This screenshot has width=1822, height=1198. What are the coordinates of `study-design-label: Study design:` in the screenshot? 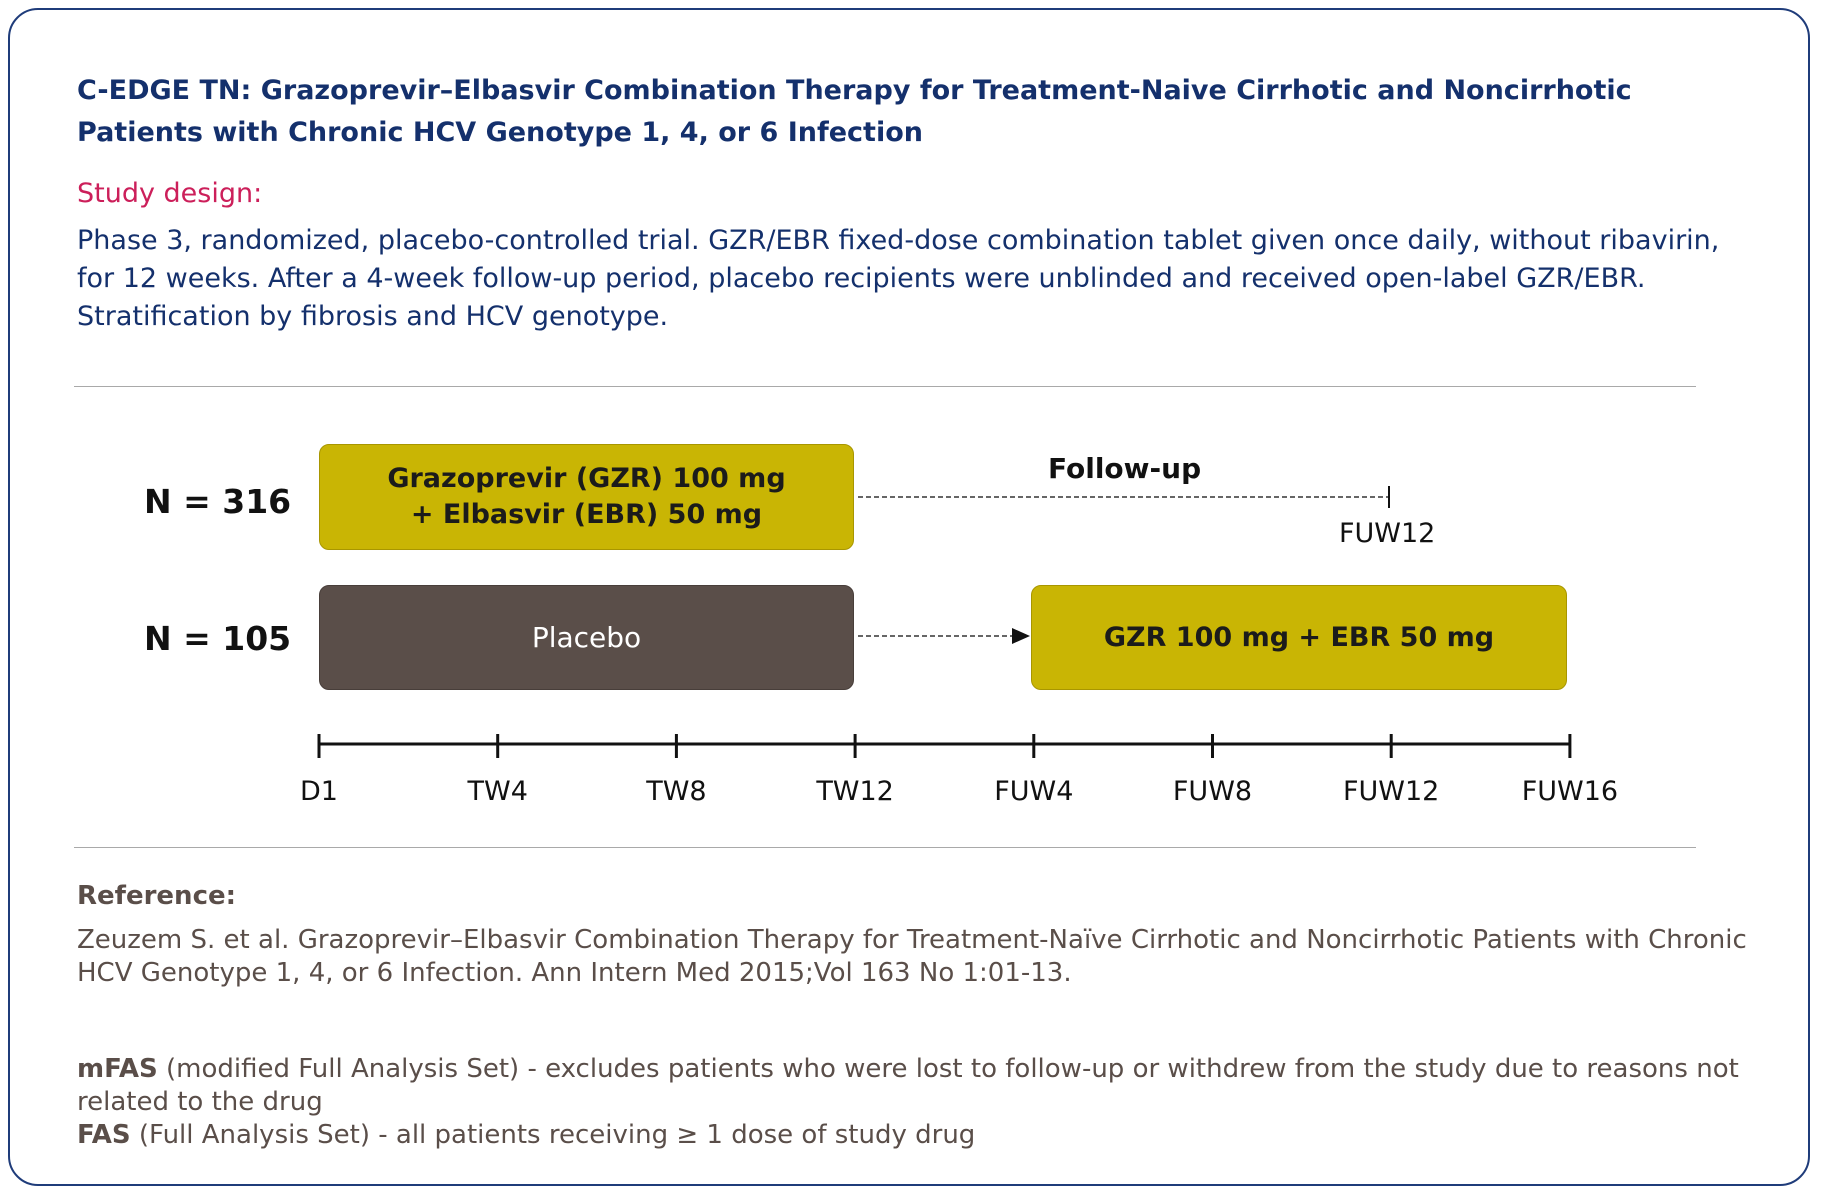 It's located at (170, 193).